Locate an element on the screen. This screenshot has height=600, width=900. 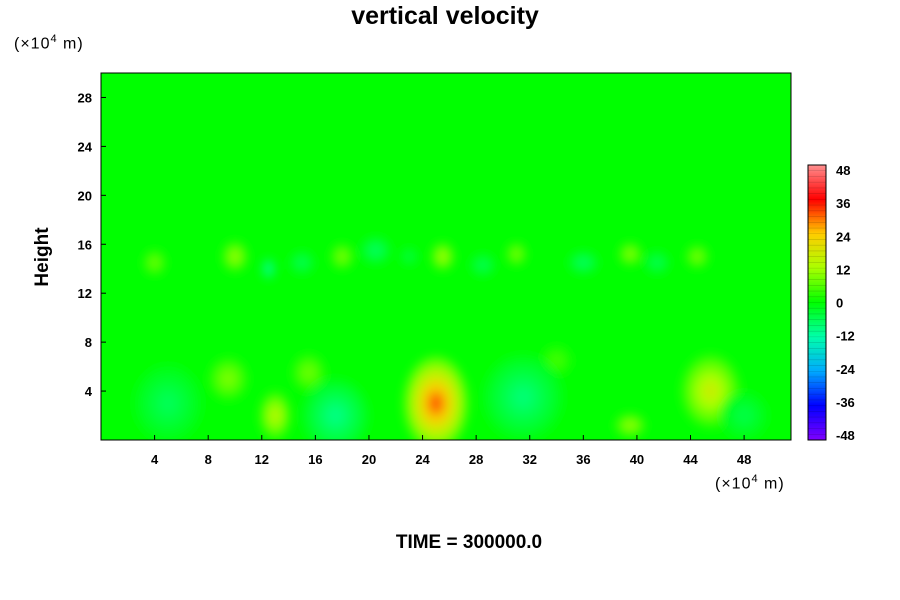
x-tick-label-0: 4 is located at coordinates (155, 459).